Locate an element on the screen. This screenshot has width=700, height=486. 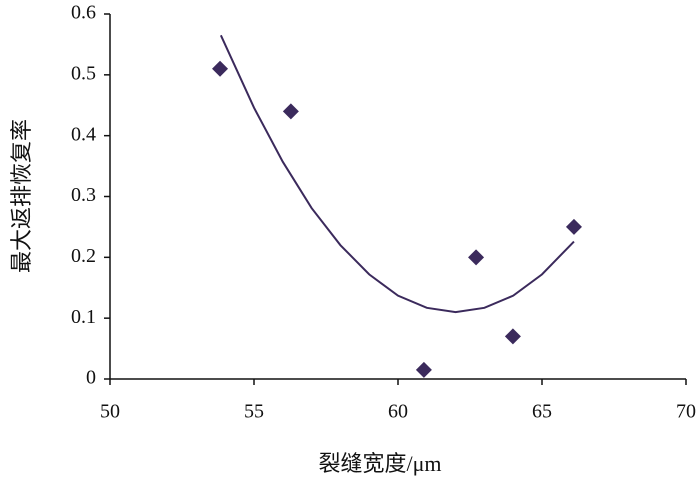
x-tick-label: 65 is located at coordinates (542, 412).